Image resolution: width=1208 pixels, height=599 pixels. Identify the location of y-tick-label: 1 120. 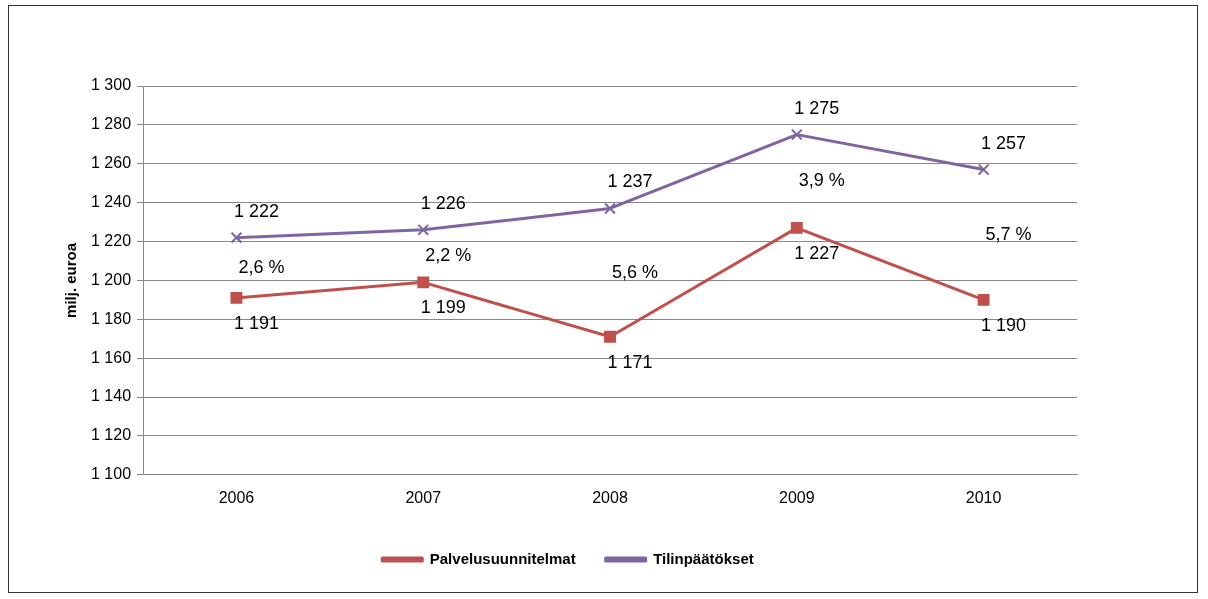
(111, 435).